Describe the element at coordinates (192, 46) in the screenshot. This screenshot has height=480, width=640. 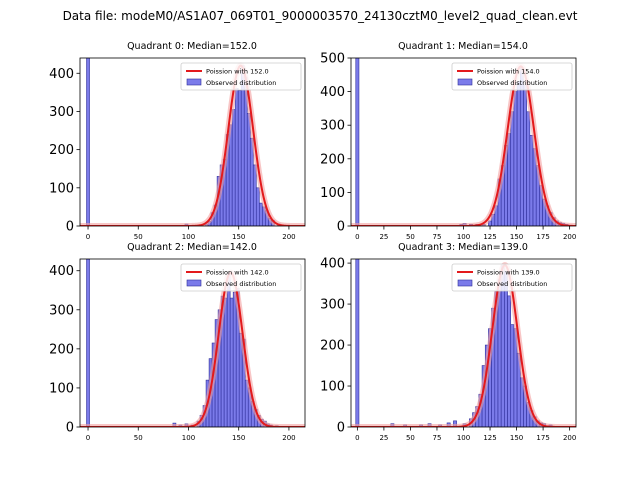
I see `subplot-title: Quadrant 0: Median=152.0` at that location.